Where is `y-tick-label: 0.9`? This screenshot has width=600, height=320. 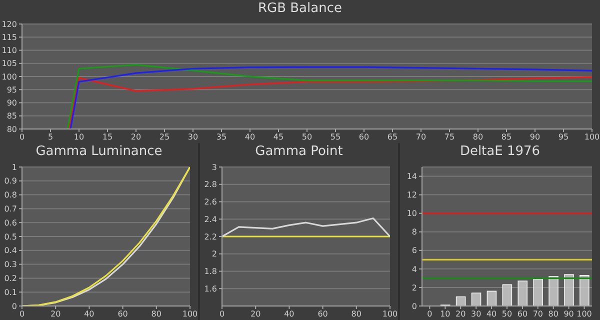 y-tick-label: 0.9 is located at coordinates (10, 181).